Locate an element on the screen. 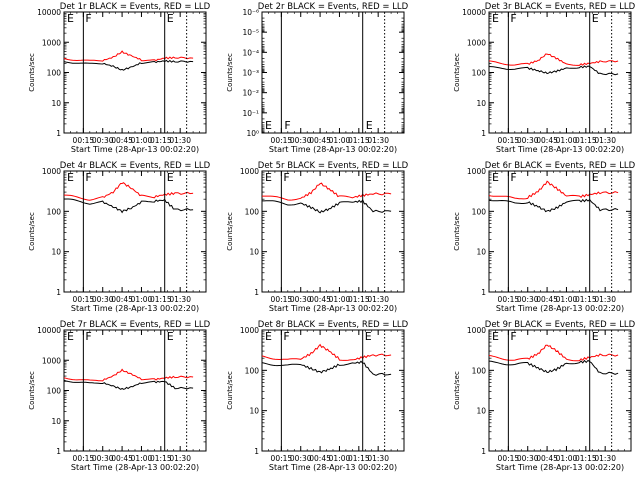  chart-title: Det 7r BLACK = Events, RED = LLD is located at coordinates (135, 325).